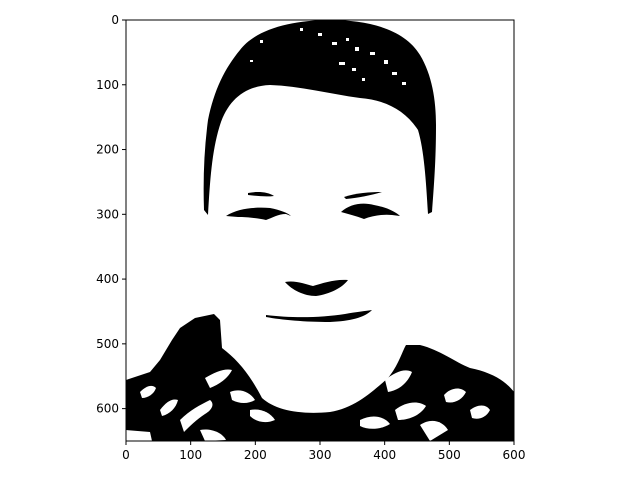  I want to click on y-tick-label: 100, so click(107, 85).